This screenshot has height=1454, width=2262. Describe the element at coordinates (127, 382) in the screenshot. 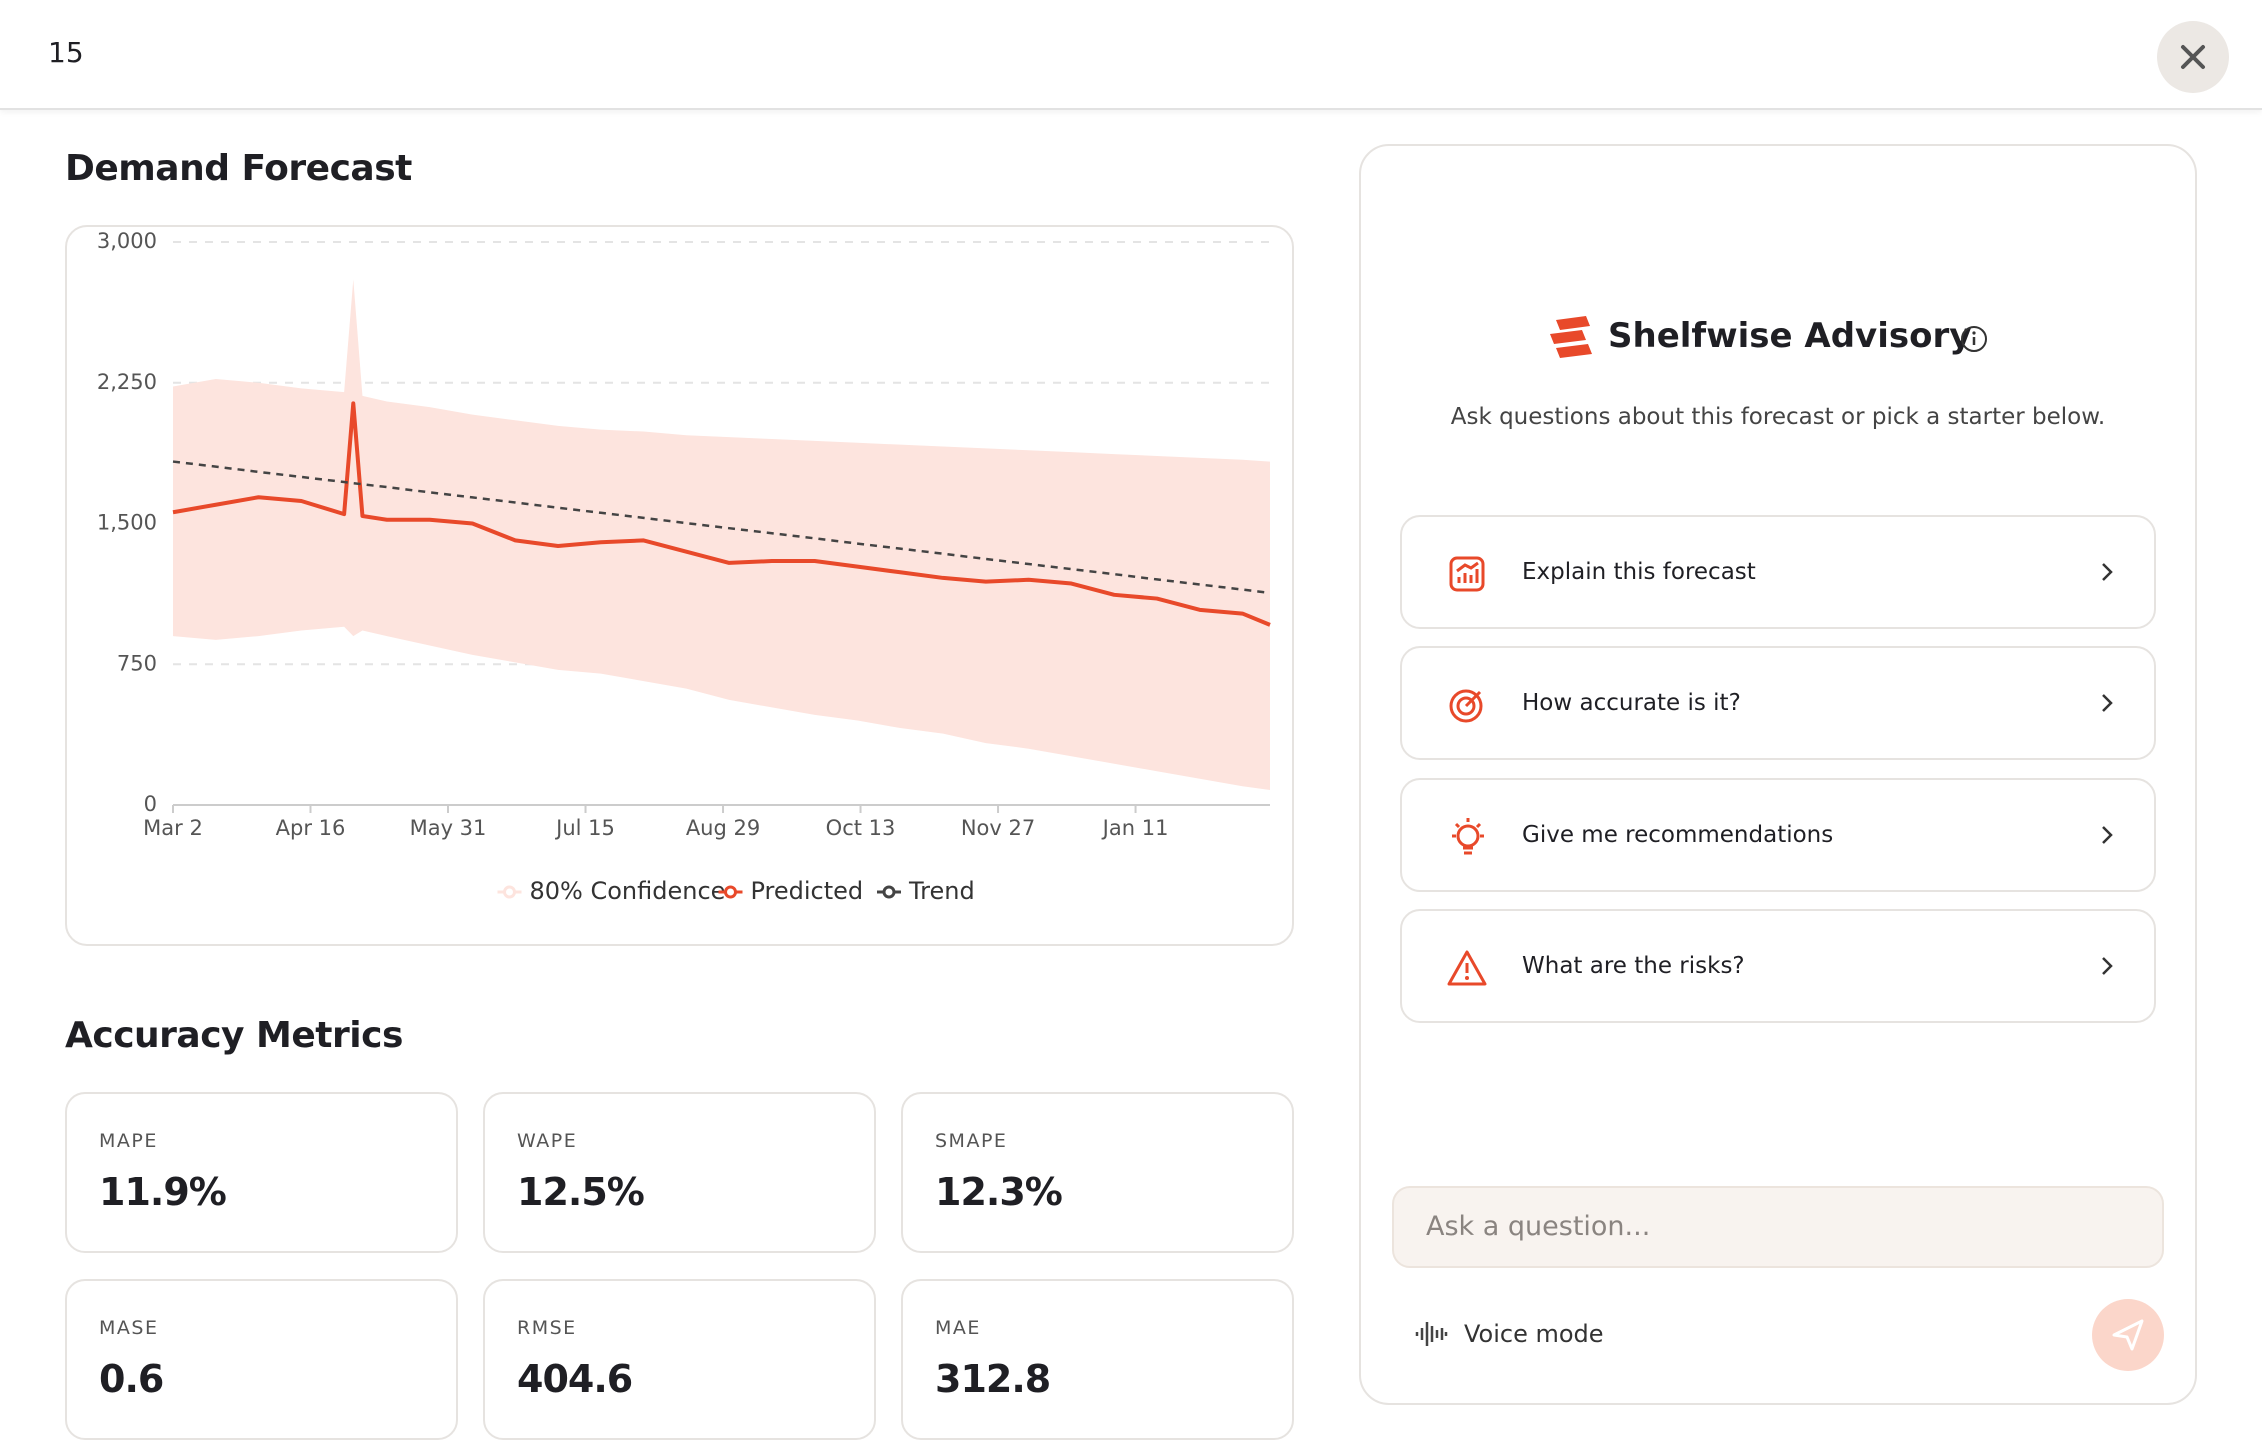

I see `y-tick-label: 2,250` at that location.